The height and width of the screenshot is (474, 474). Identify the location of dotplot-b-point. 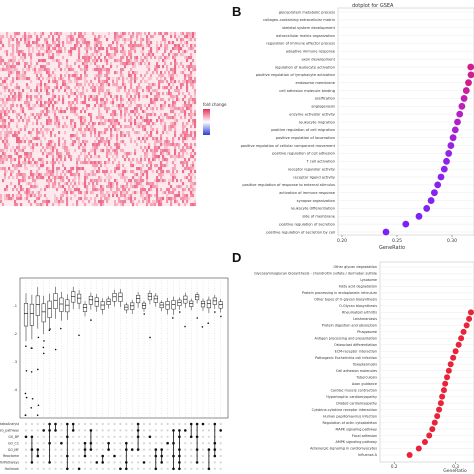
(406, 224).